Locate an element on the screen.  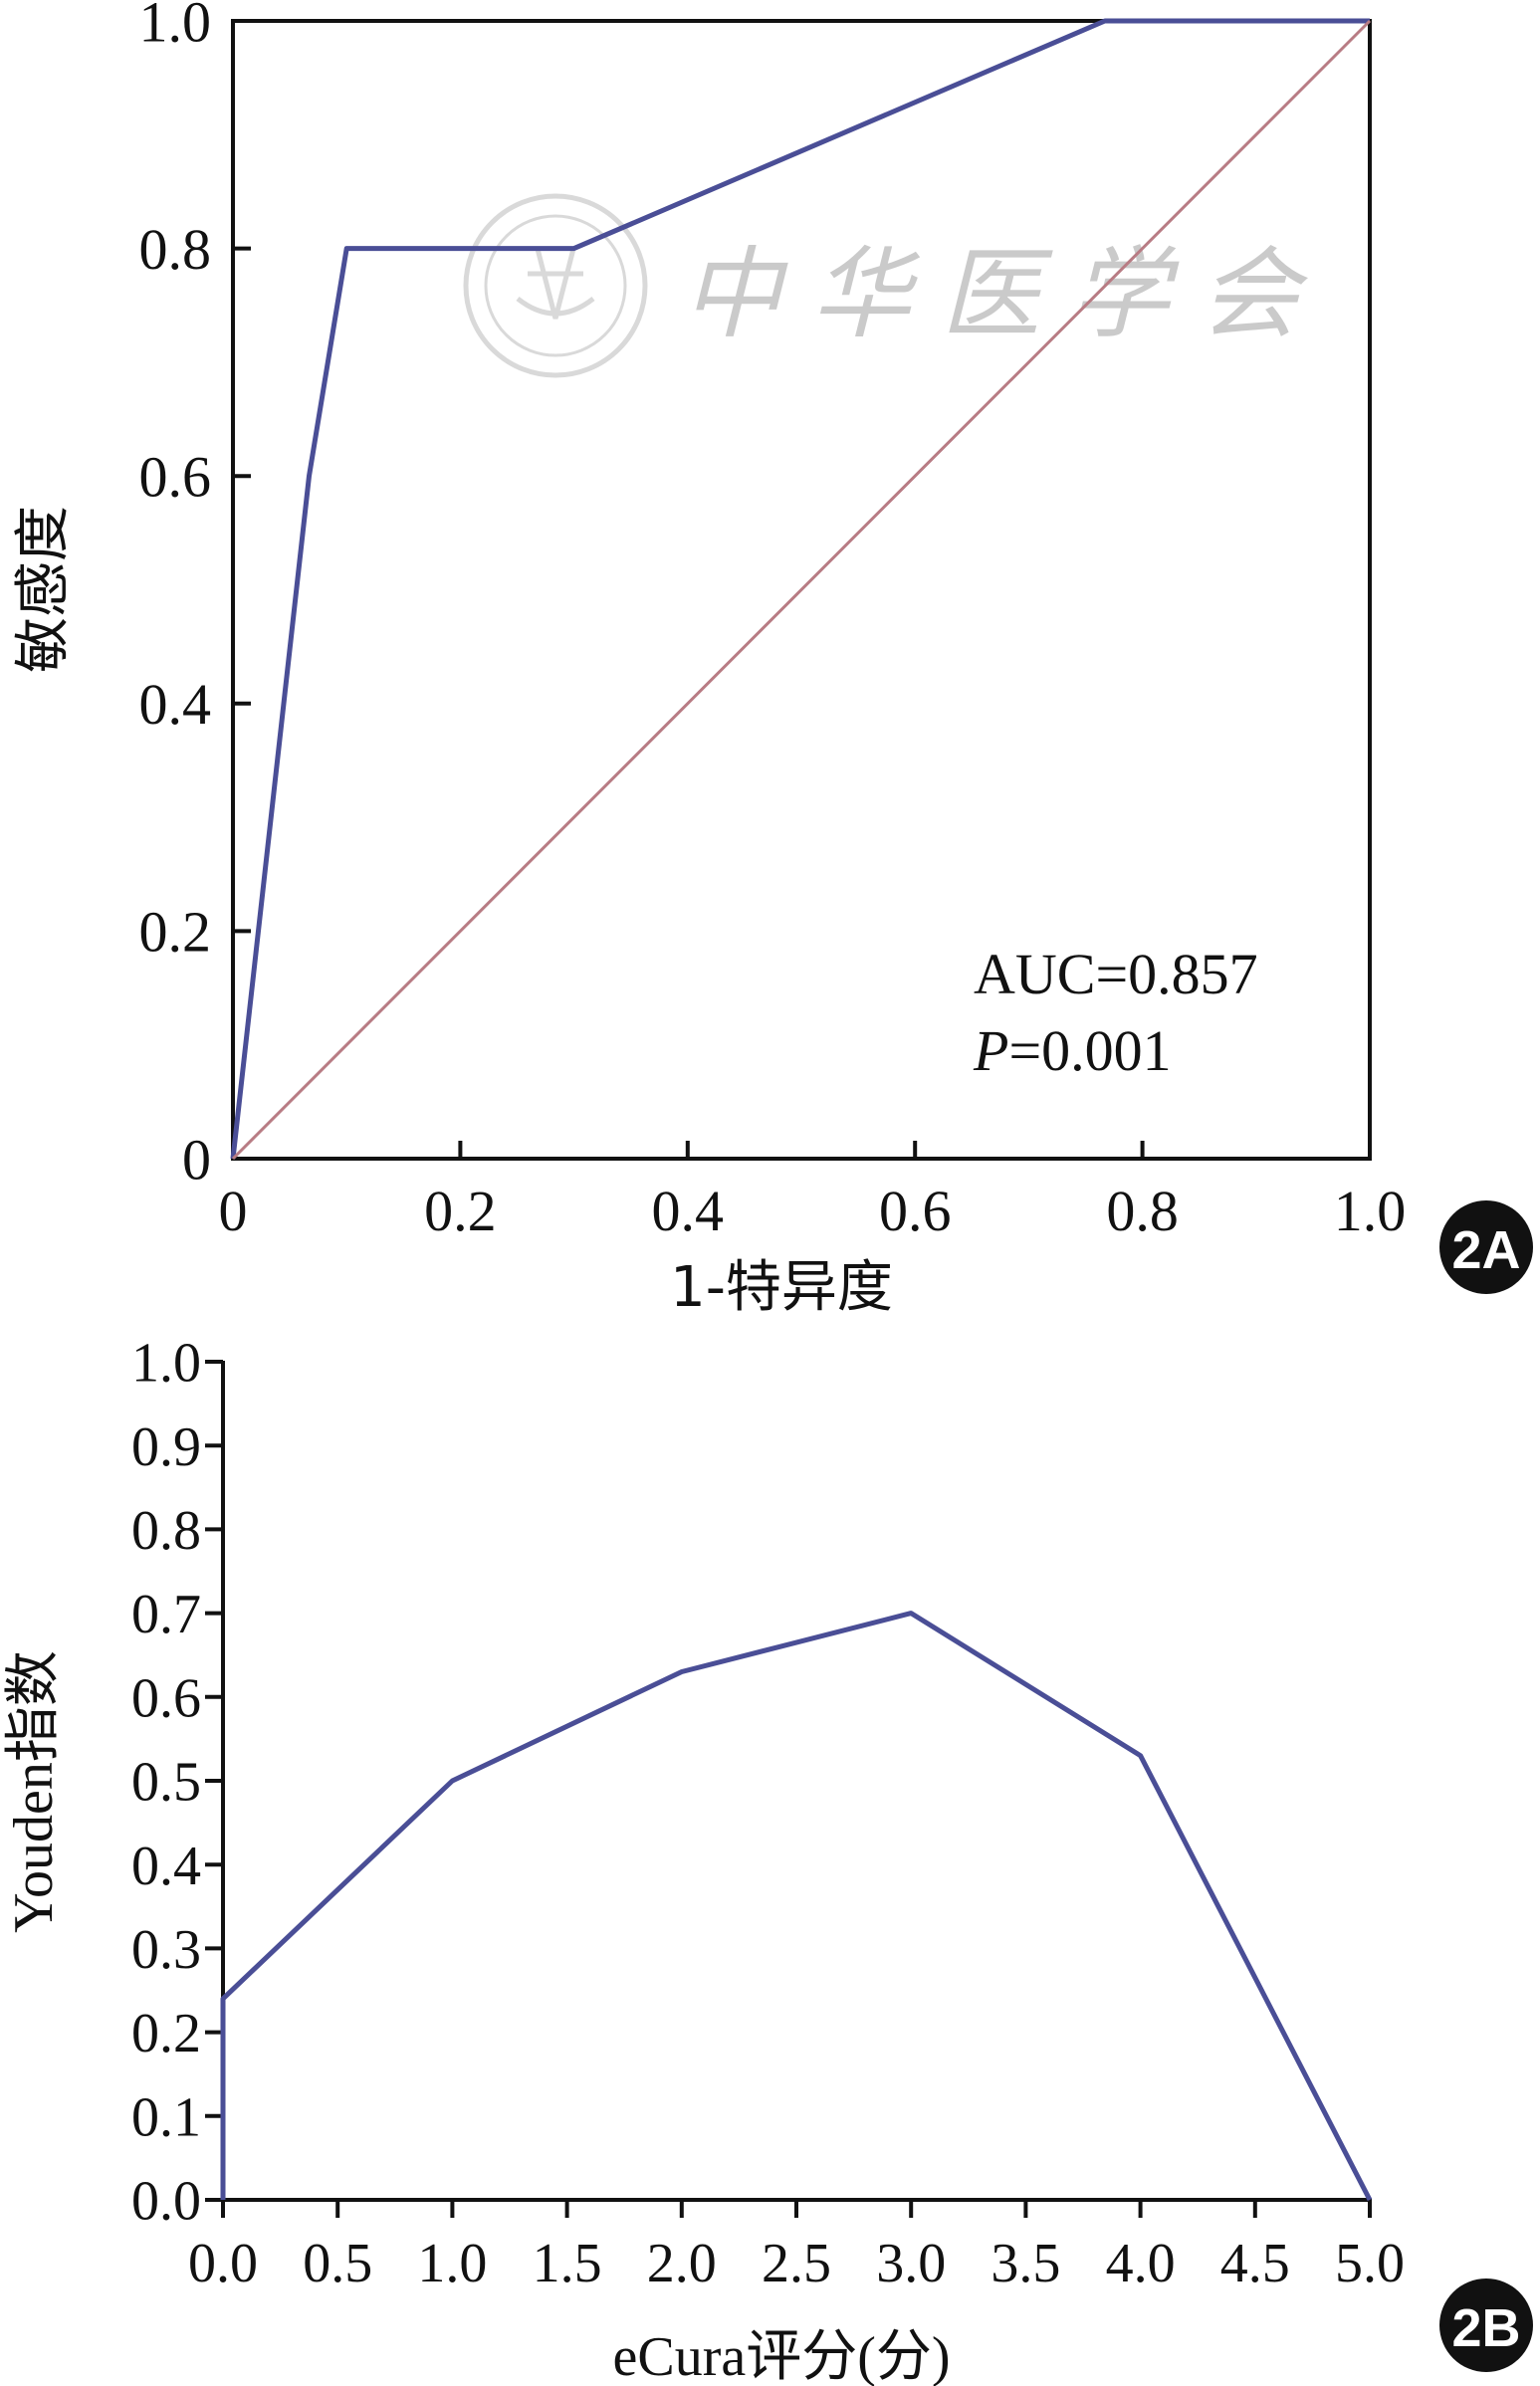
y-tick-label: 0.7 is located at coordinates (166, 1614).